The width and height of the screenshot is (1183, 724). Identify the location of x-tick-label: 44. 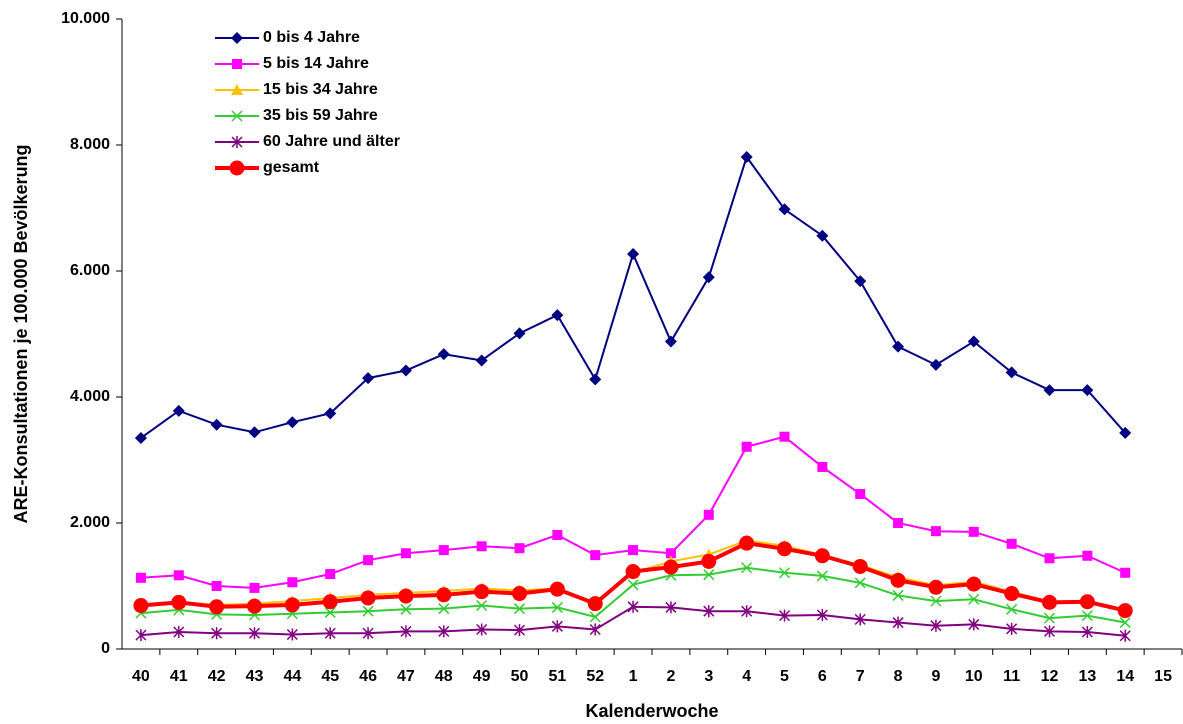
(292, 676).